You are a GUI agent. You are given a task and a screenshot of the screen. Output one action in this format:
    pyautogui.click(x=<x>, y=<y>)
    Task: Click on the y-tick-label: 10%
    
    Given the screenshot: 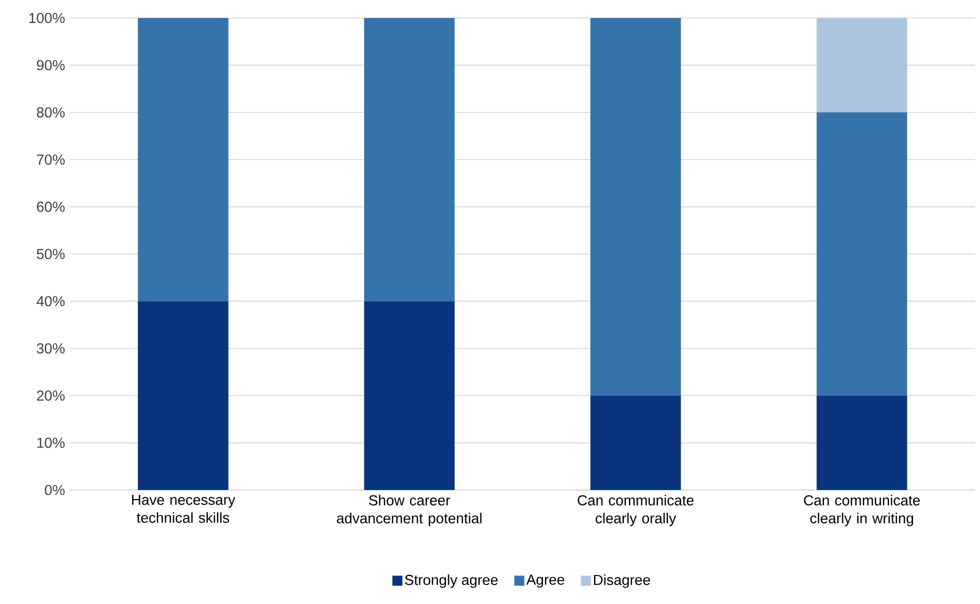 What is the action you would take?
    pyautogui.click(x=51, y=443)
    